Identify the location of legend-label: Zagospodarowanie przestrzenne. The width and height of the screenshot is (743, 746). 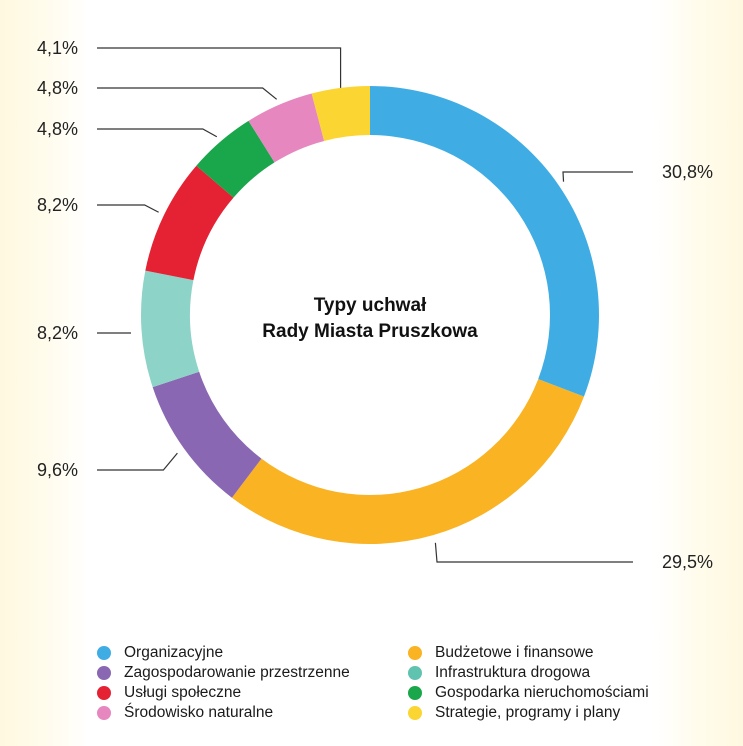
(237, 672).